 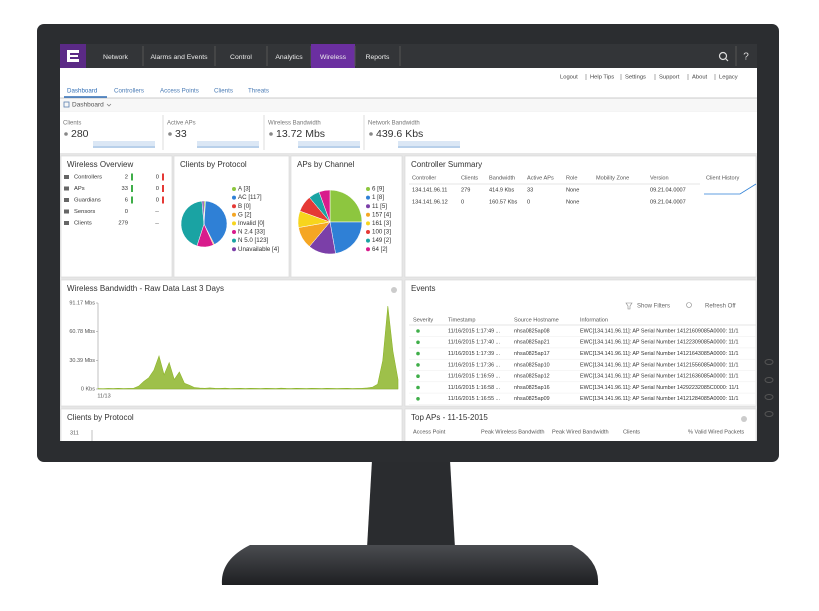 I want to click on stat-label: Network Bandwidth, so click(x=394, y=124).